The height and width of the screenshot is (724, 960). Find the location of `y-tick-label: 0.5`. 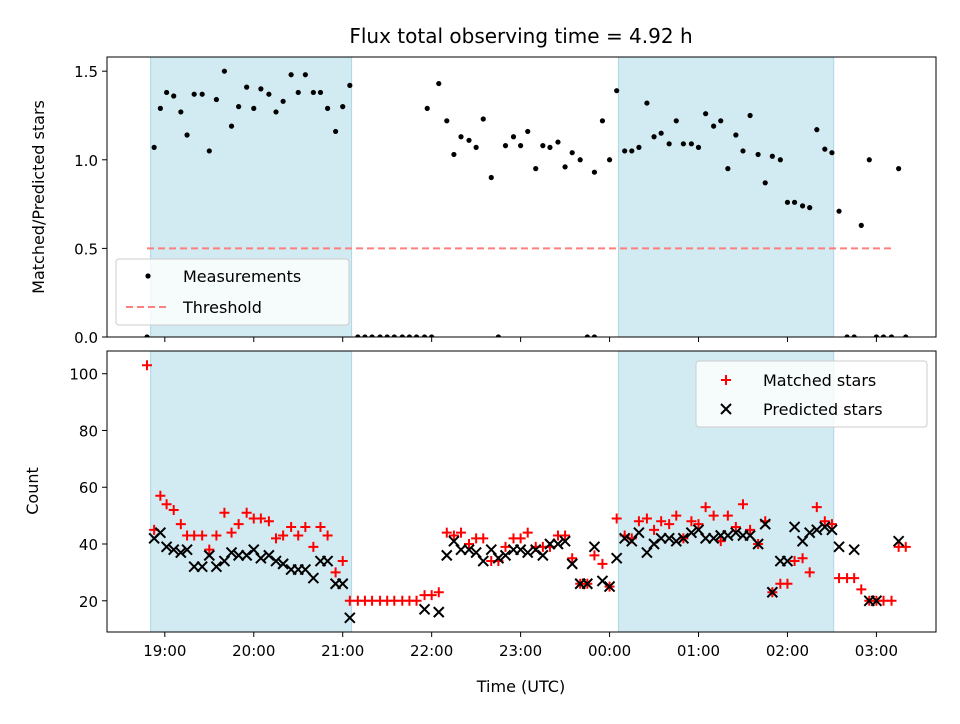

y-tick-label: 0.5 is located at coordinates (86, 249).